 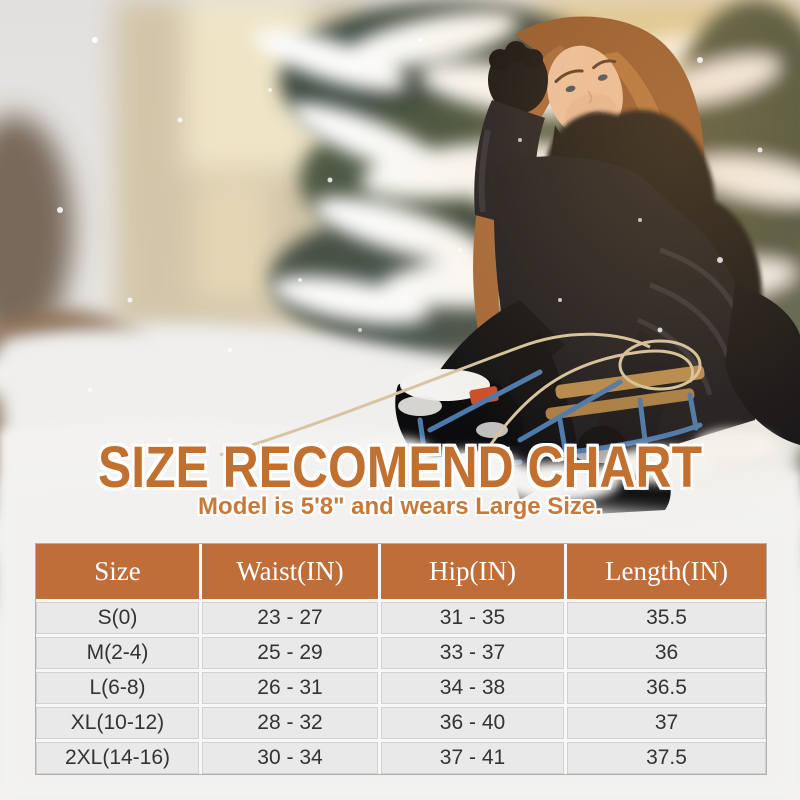 I want to click on cell-s-waist: 23 - 27, so click(x=290, y=618).